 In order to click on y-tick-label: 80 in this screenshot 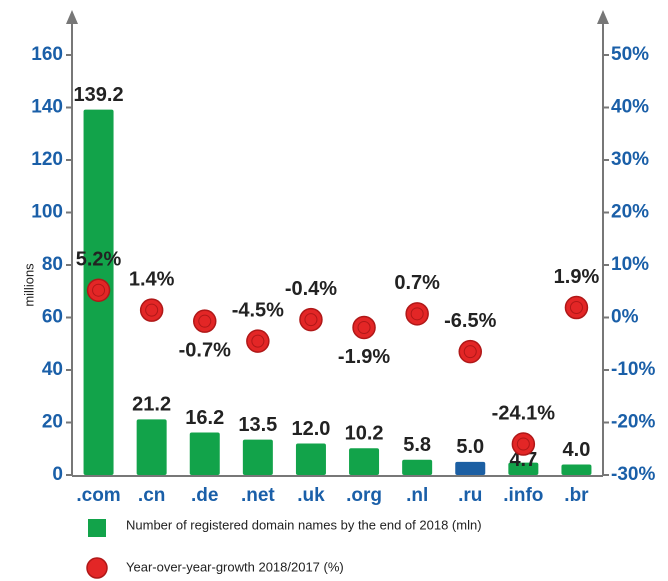, I will do `click(52, 264)`.